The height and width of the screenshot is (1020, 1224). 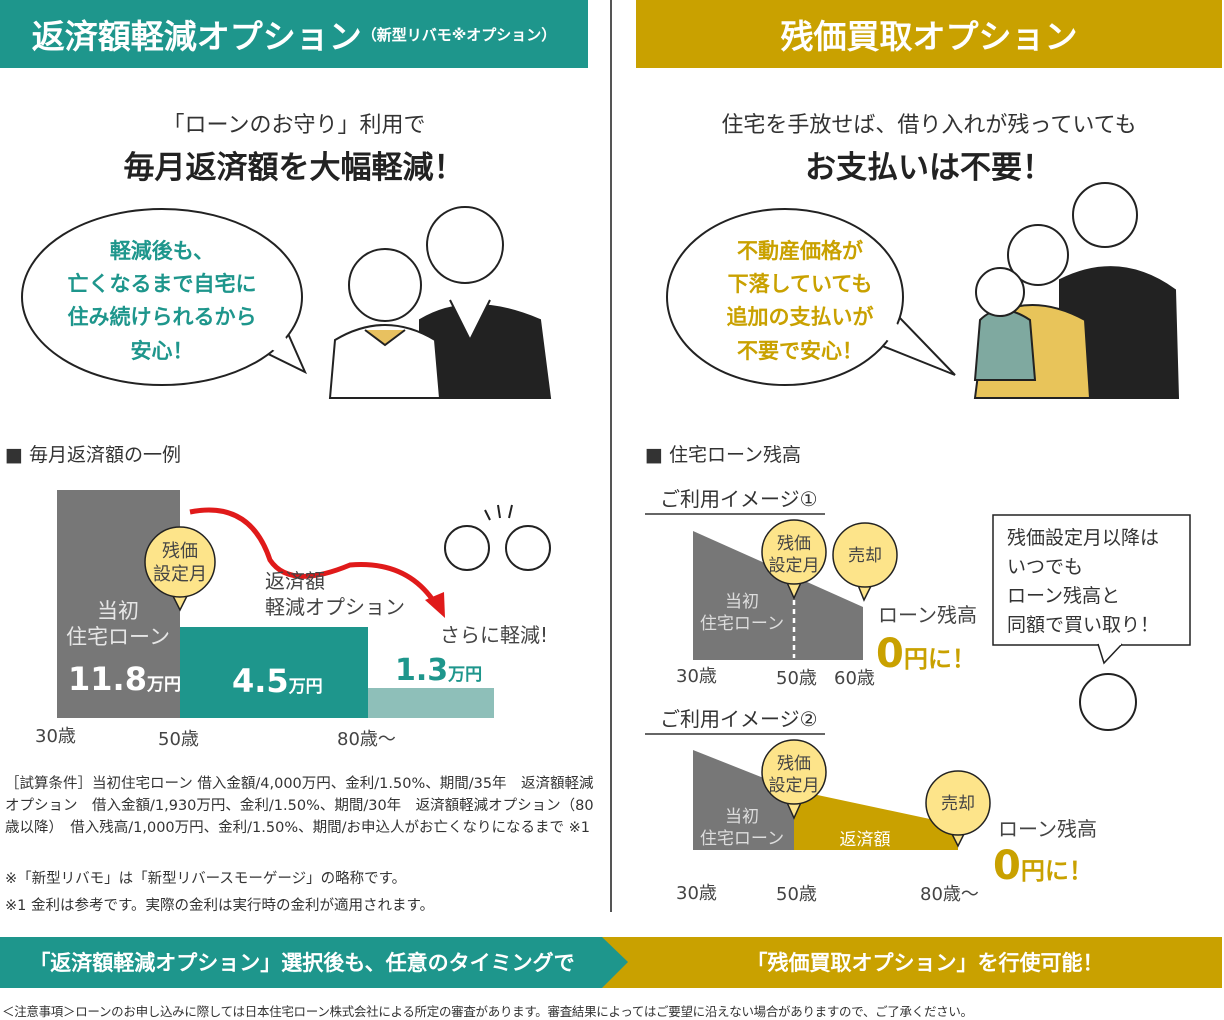 I want to click on left-lead: 「ローンのお守り」利用で, so click(x=294, y=125).